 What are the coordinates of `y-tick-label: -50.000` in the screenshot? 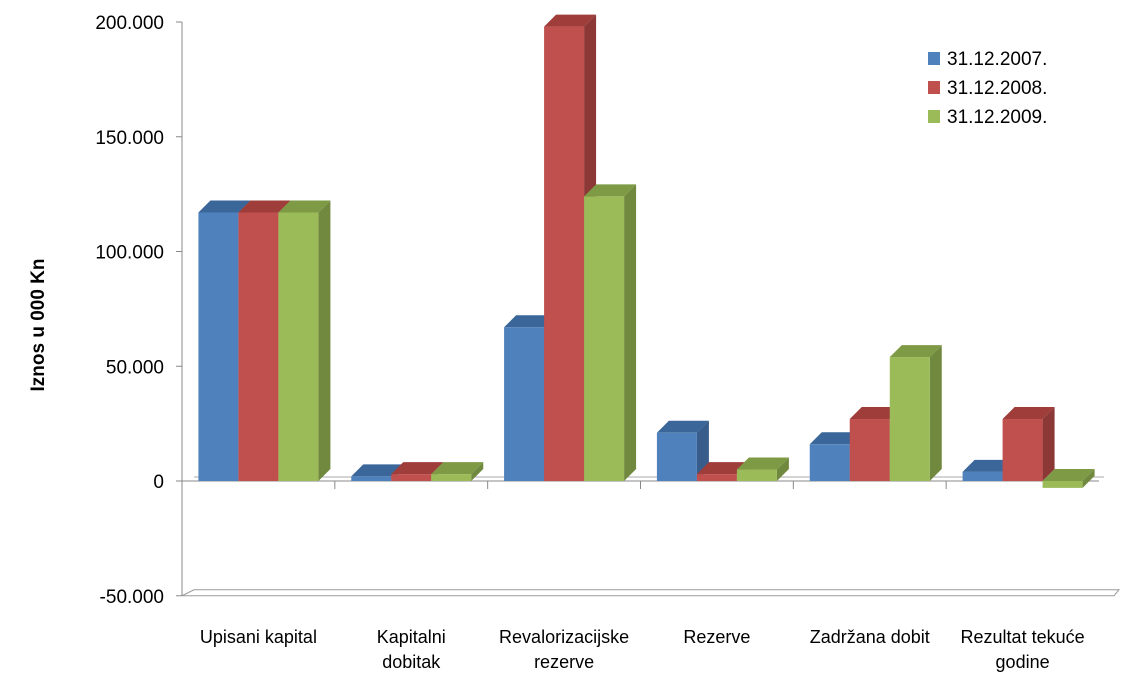 It's located at (132, 597).